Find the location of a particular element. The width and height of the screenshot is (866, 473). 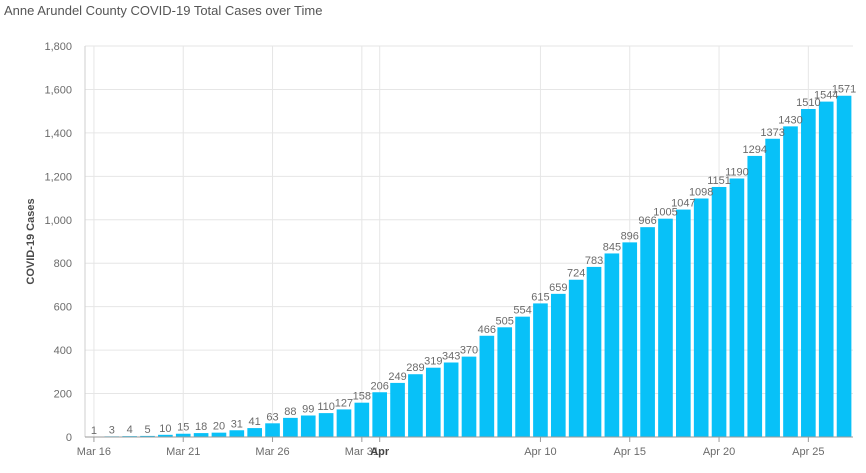

y-tick-label: 1,600 is located at coordinates (58, 90).